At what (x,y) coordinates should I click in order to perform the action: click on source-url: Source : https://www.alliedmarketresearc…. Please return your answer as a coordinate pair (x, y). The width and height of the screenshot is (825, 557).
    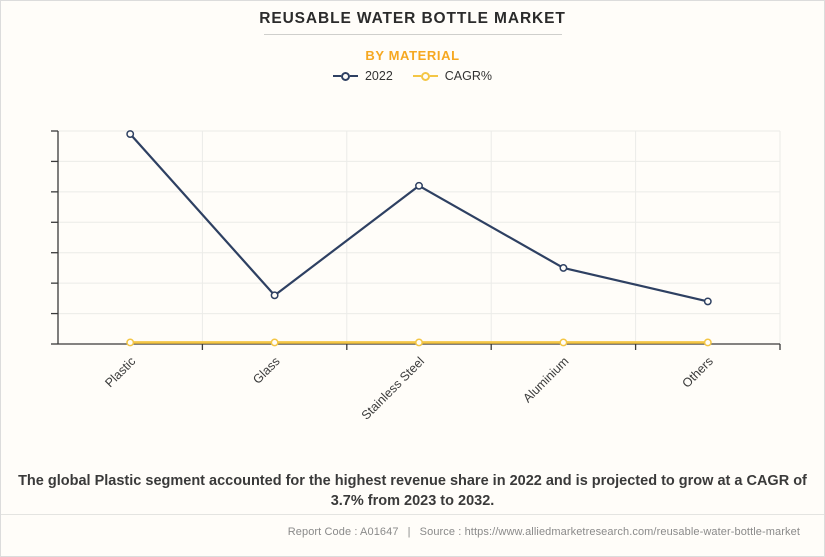
    Looking at the image, I should click on (609, 532).